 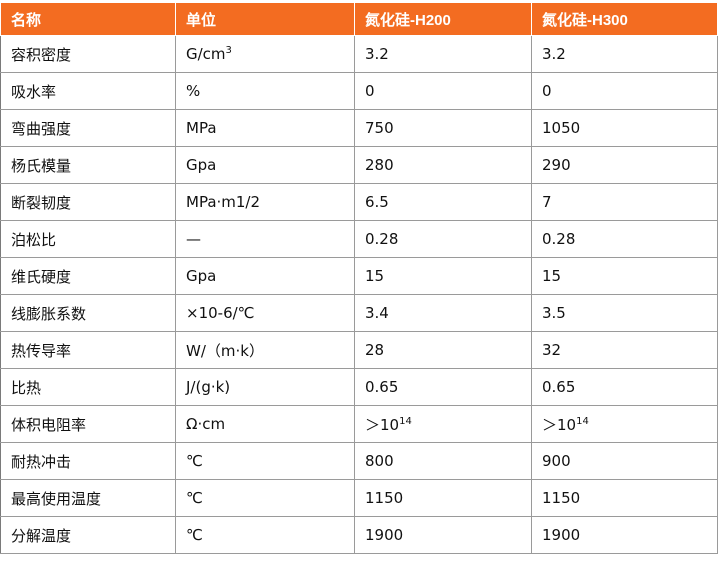 I want to click on property-unit: G/cm3, so click(x=265, y=54).